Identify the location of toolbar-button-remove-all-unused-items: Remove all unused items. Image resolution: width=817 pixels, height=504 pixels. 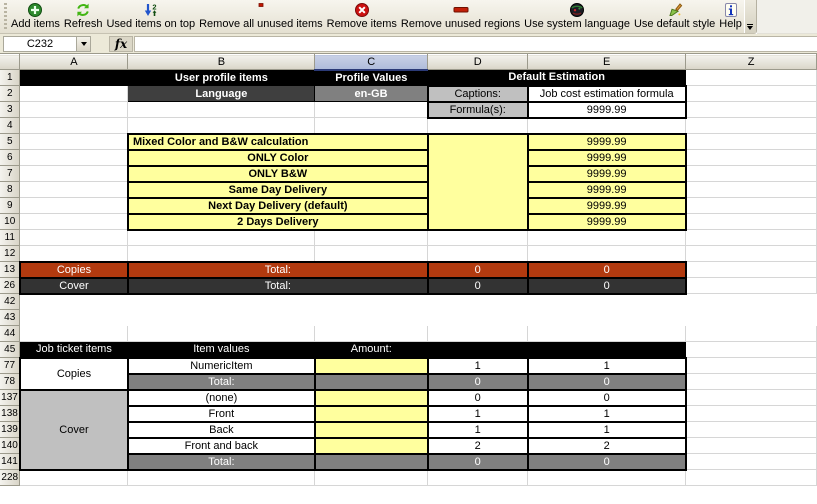
(261, 16).